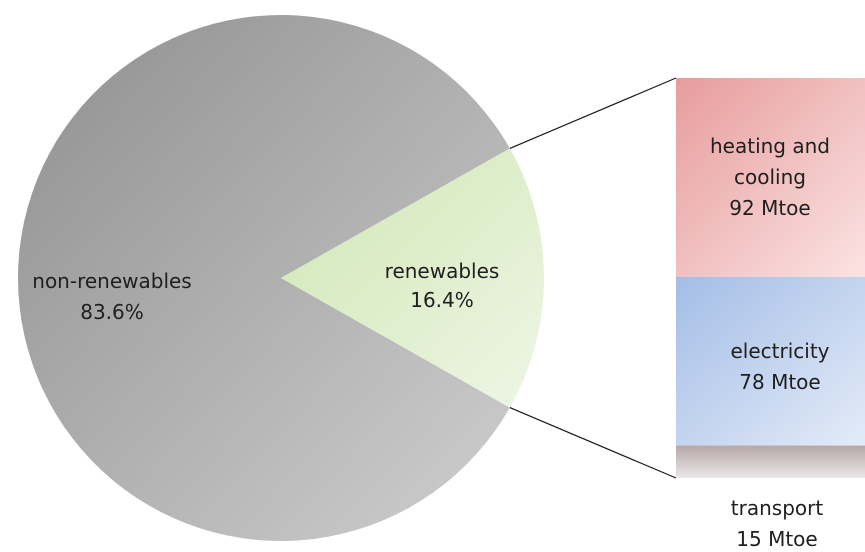  Describe the element at coordinates (777, 523) in the screenshot. I see `label-transport: transport 15 Mtoe` at that location.